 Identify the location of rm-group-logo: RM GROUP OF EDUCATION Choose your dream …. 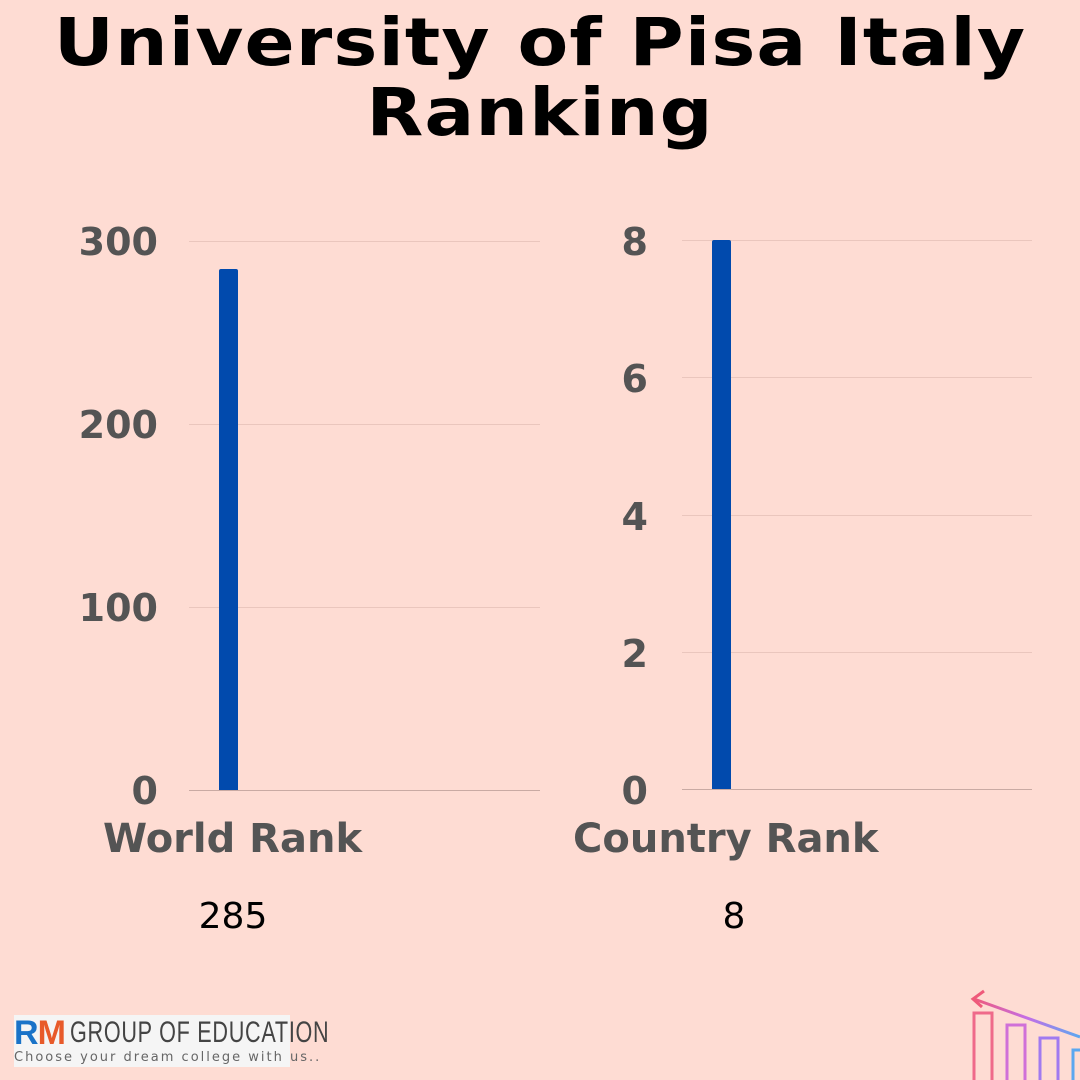
(171, 1040).